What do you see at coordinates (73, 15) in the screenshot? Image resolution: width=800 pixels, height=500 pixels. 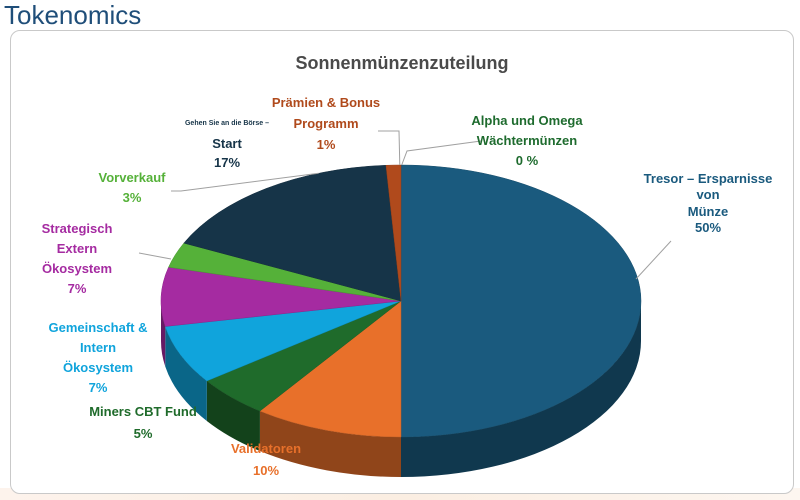 I see `page-title: Tokenomics` at bounding box center [73, 15].